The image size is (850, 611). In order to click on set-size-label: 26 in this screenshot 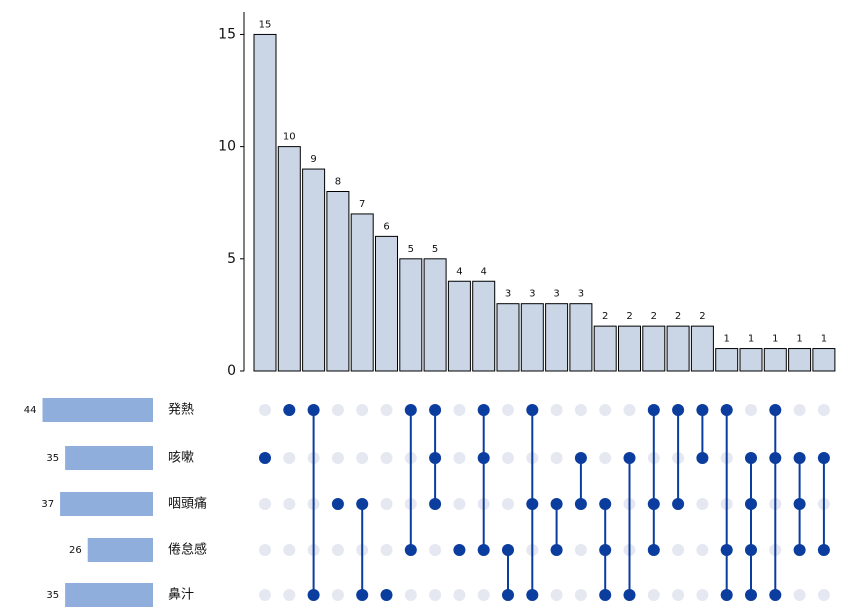, I will do `click(75, 550)`.